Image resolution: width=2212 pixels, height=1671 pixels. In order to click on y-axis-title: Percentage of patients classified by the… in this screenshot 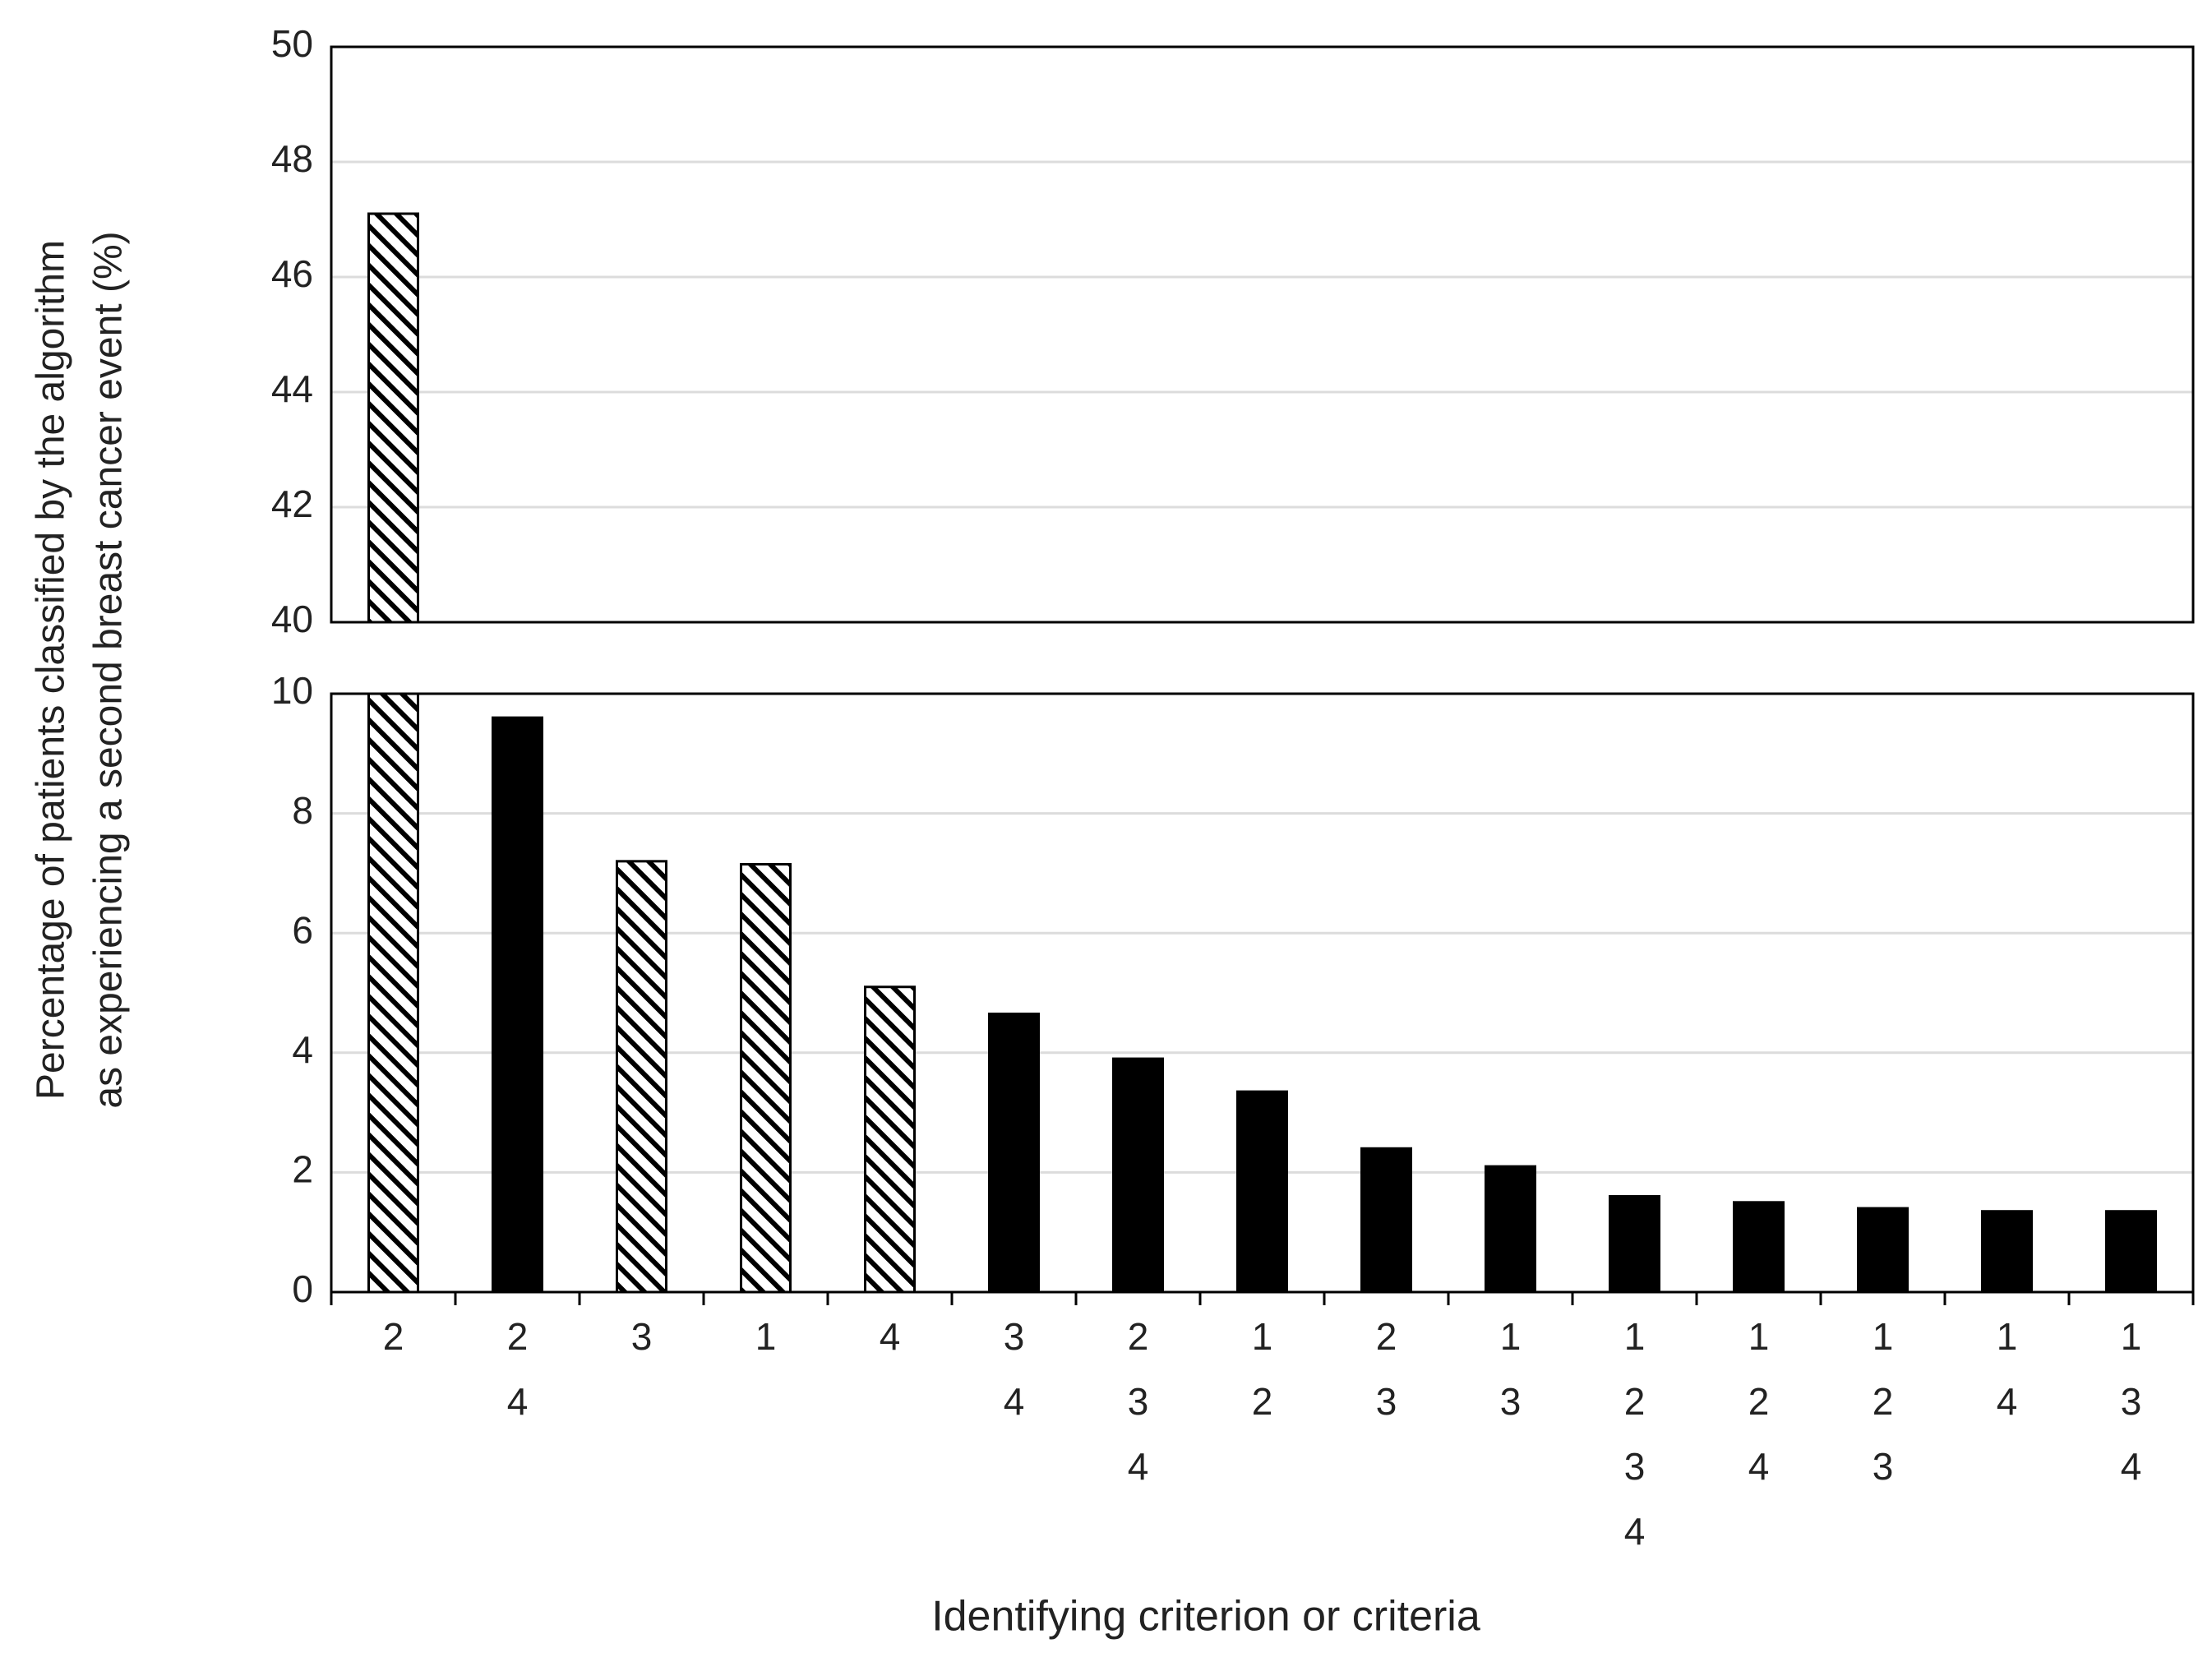, I will do `click(51, 670)`.